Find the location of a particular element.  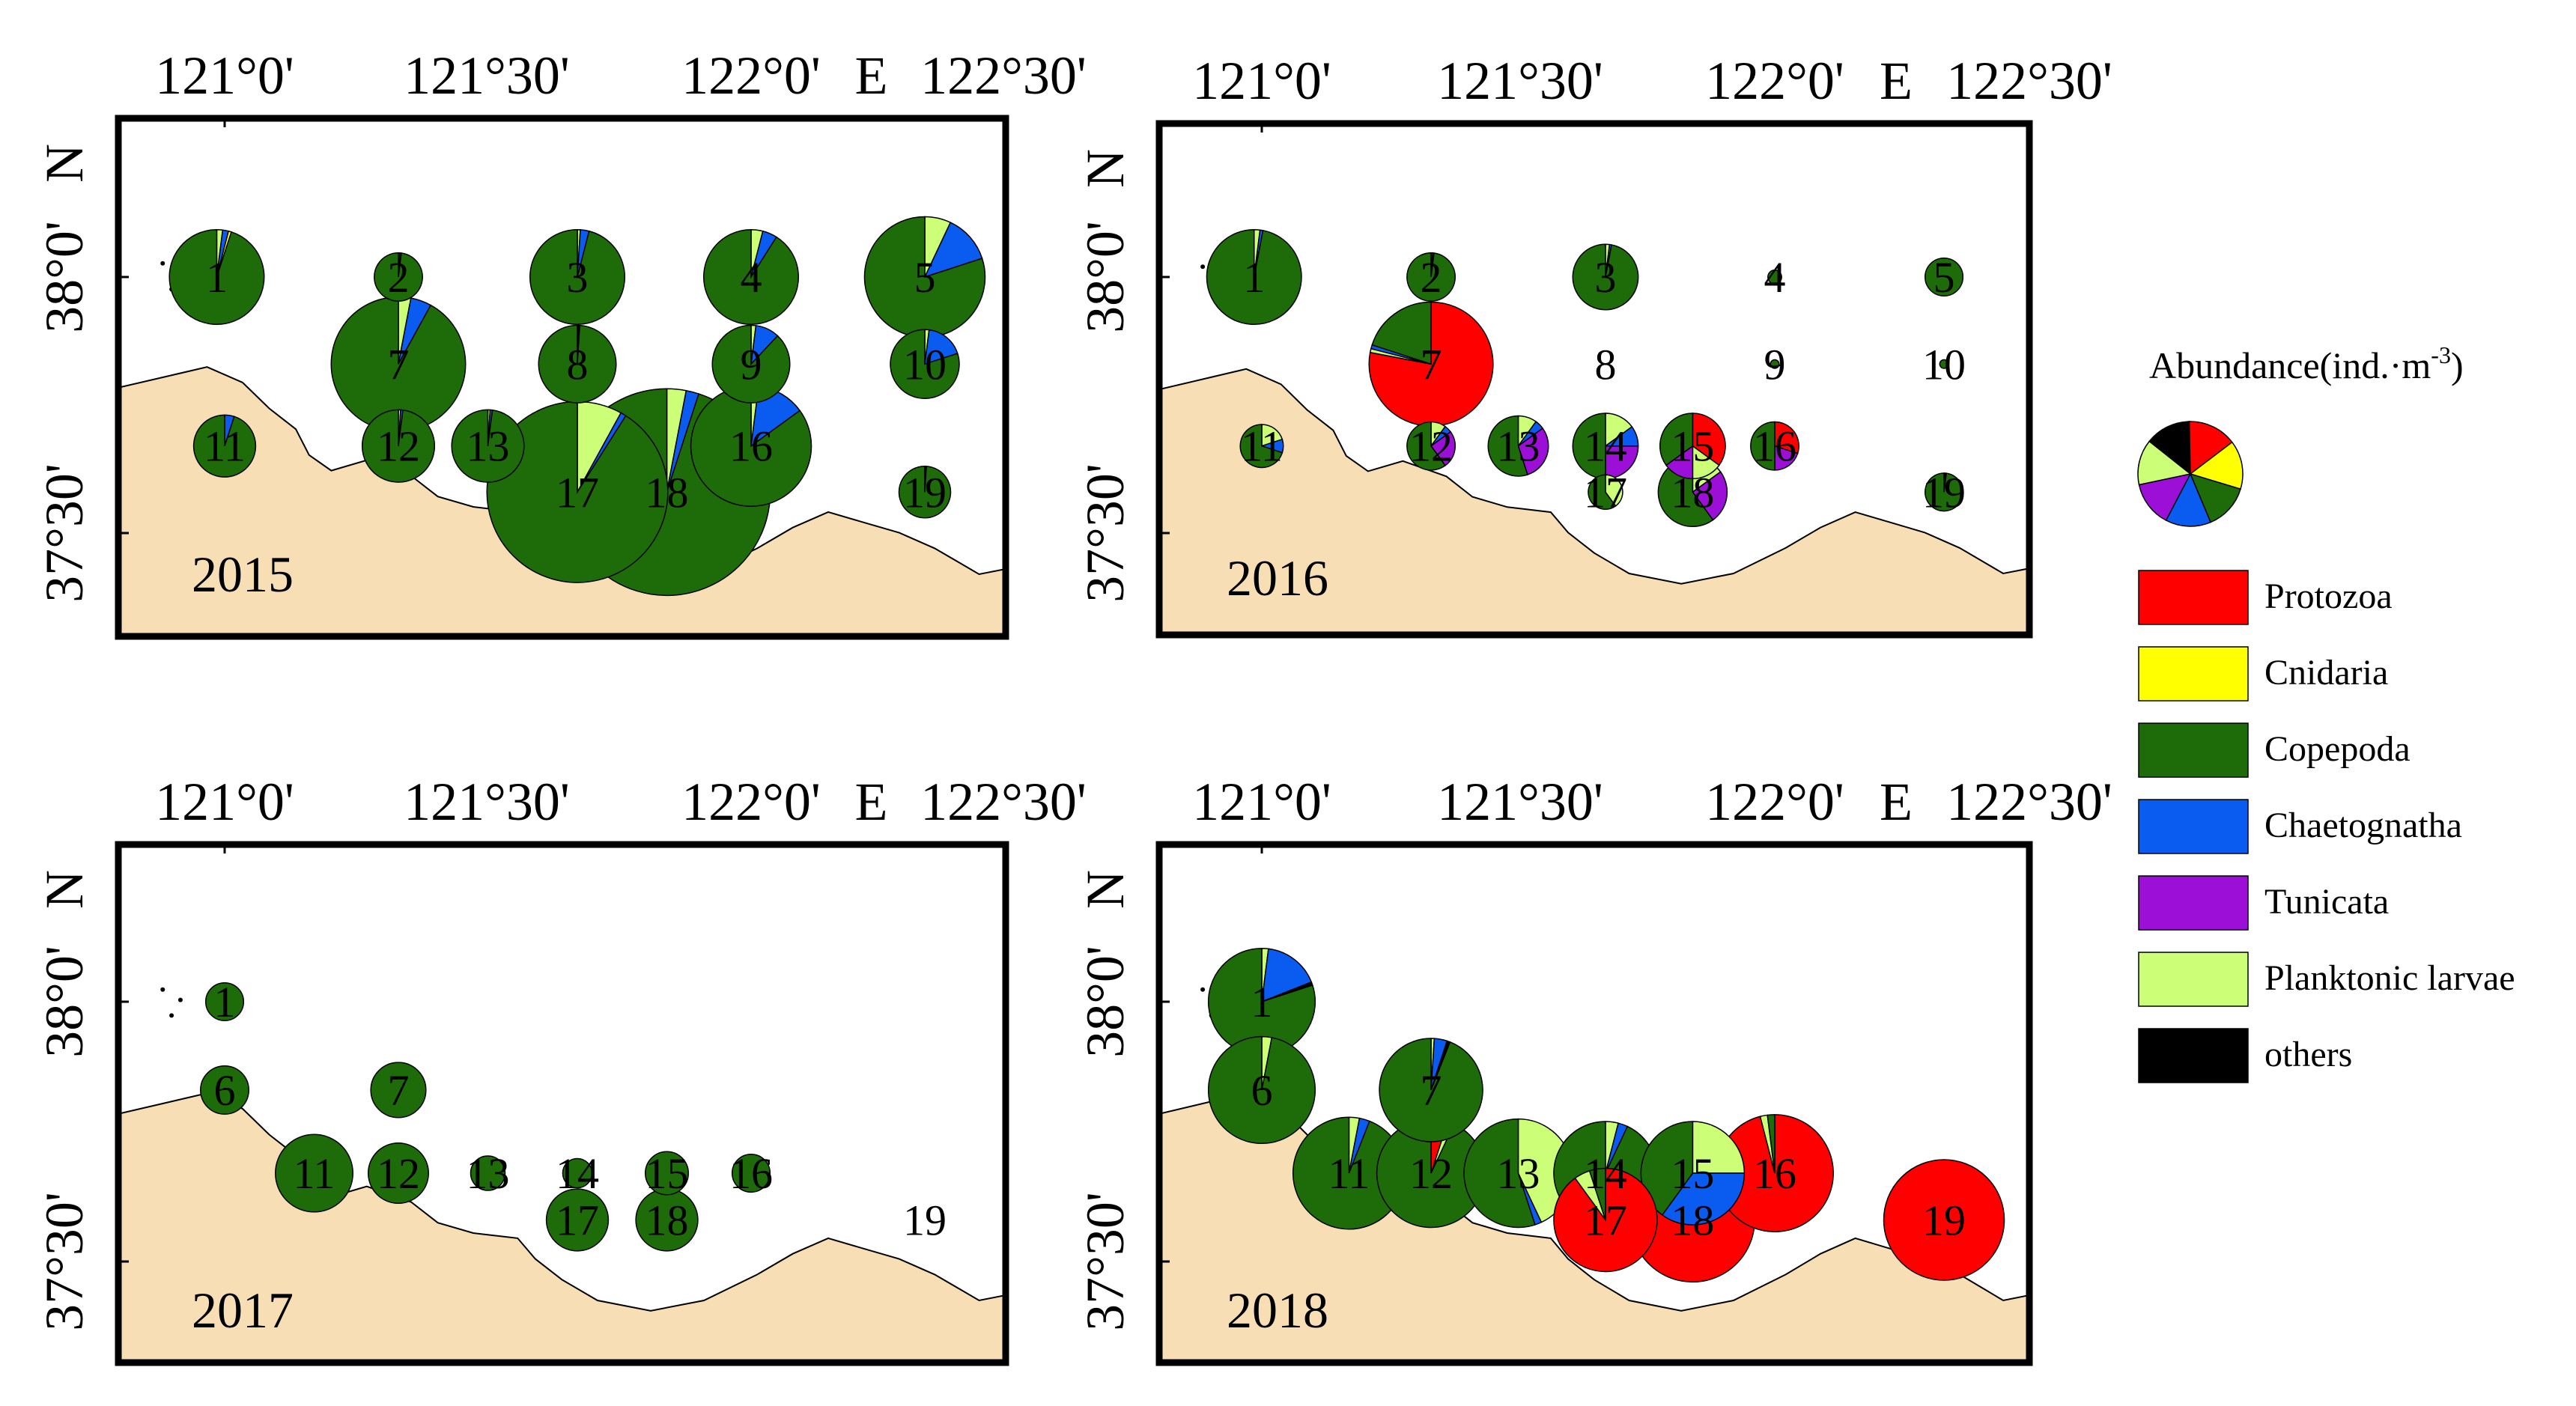

station-label: 2 is located at coordinates (398, 277).